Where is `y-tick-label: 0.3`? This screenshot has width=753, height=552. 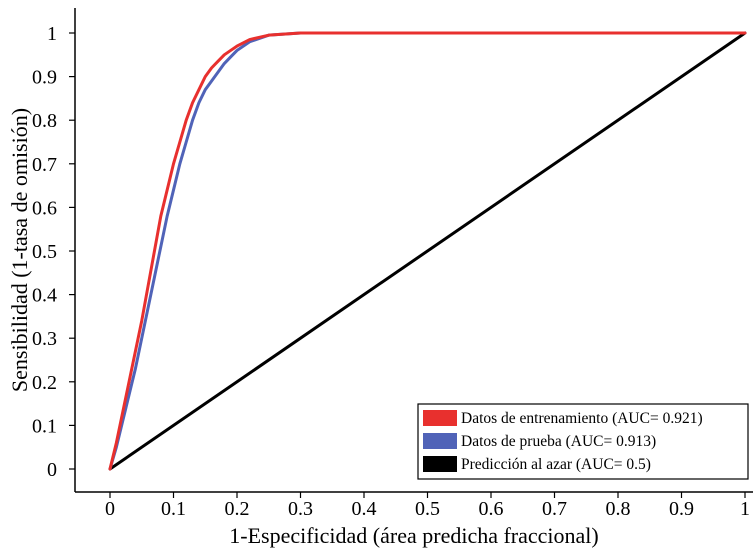 y-tick-label: 0.3 is located at coordinates (44, 339).